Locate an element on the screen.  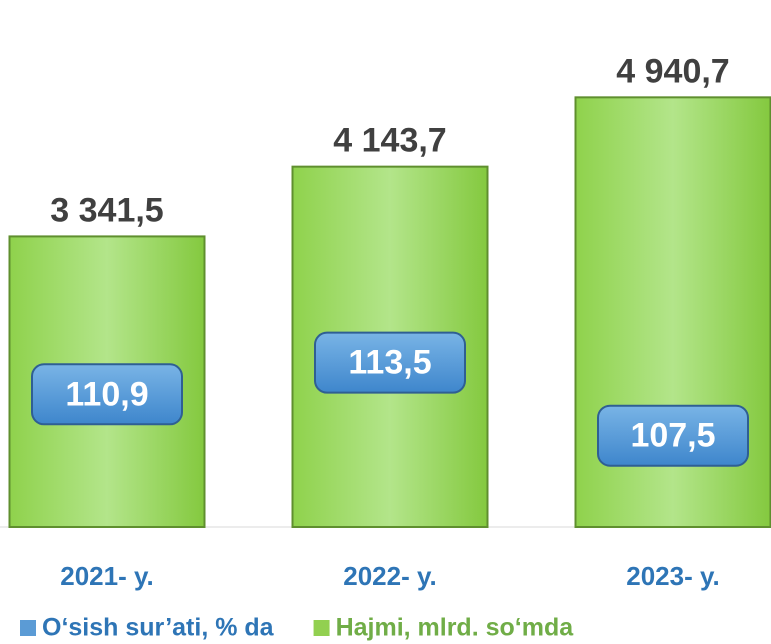
data-label: 110,9 is located at coordinates (106, 394).